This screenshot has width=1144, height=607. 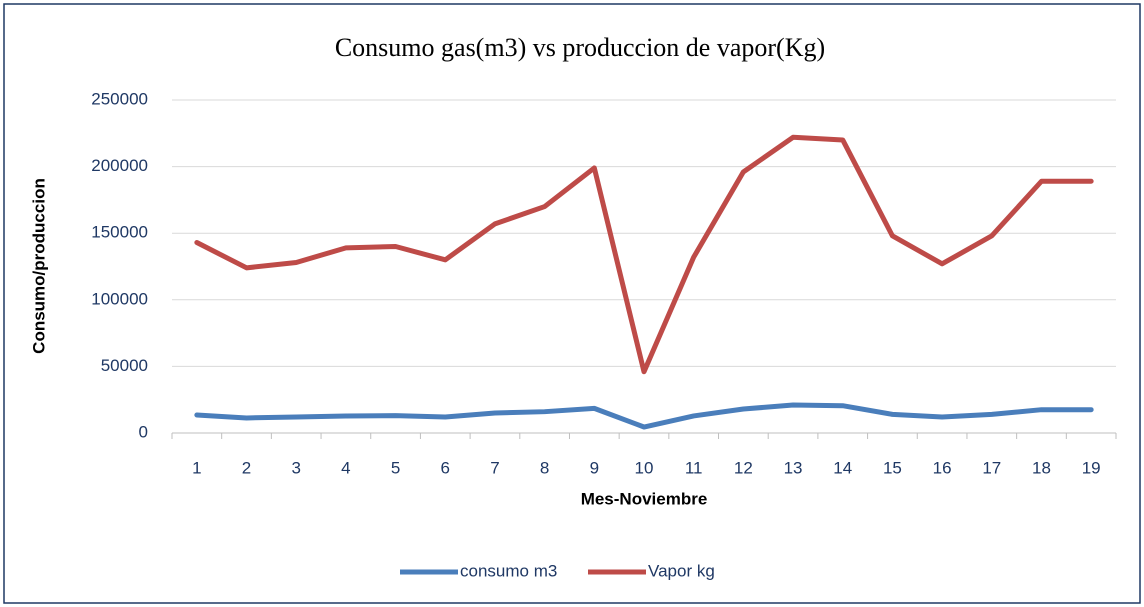 What do you see at coordinates (842, 467) in the screenshot?
I see `x-tick-label: 14` at bounding box center [842, 467].